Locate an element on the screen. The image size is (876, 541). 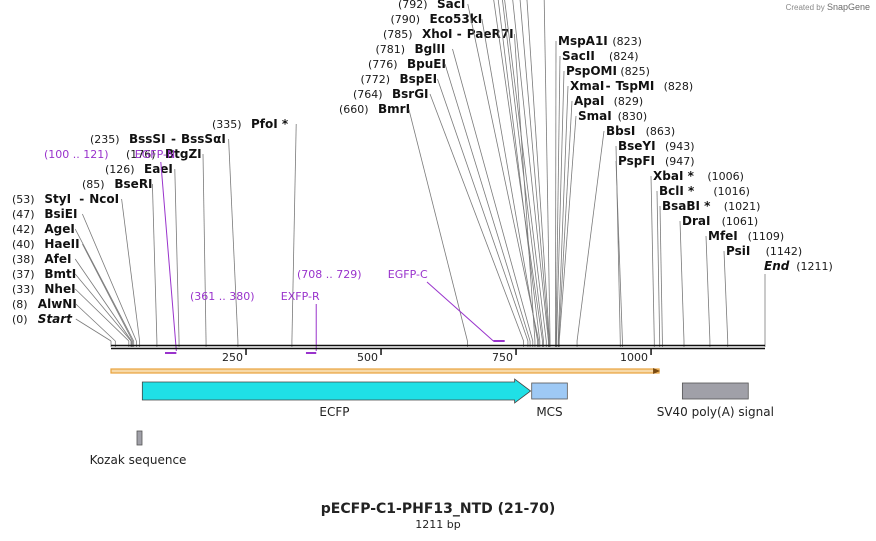
site-position: (764) is located at coordinates (368, 94).